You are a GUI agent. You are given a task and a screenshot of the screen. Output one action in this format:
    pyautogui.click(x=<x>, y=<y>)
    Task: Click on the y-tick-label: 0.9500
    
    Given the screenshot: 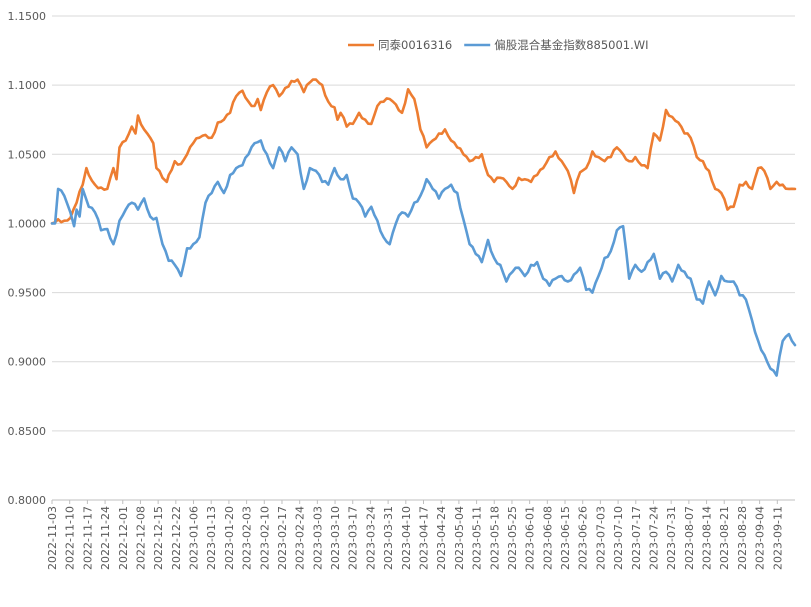 What is the action you would take?
    pyautogui.click(x=27, y=293)
    